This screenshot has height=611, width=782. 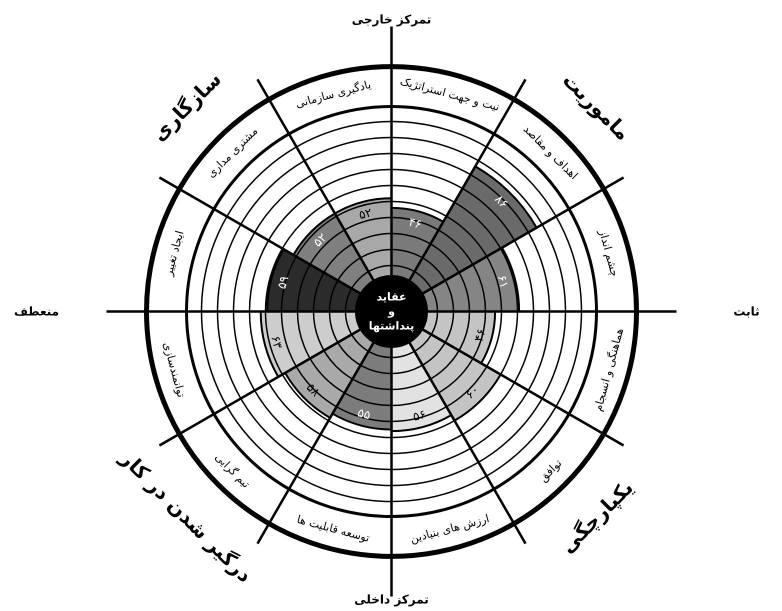 I want to click on data-label: ۶۳, so click(x=277, y=342).